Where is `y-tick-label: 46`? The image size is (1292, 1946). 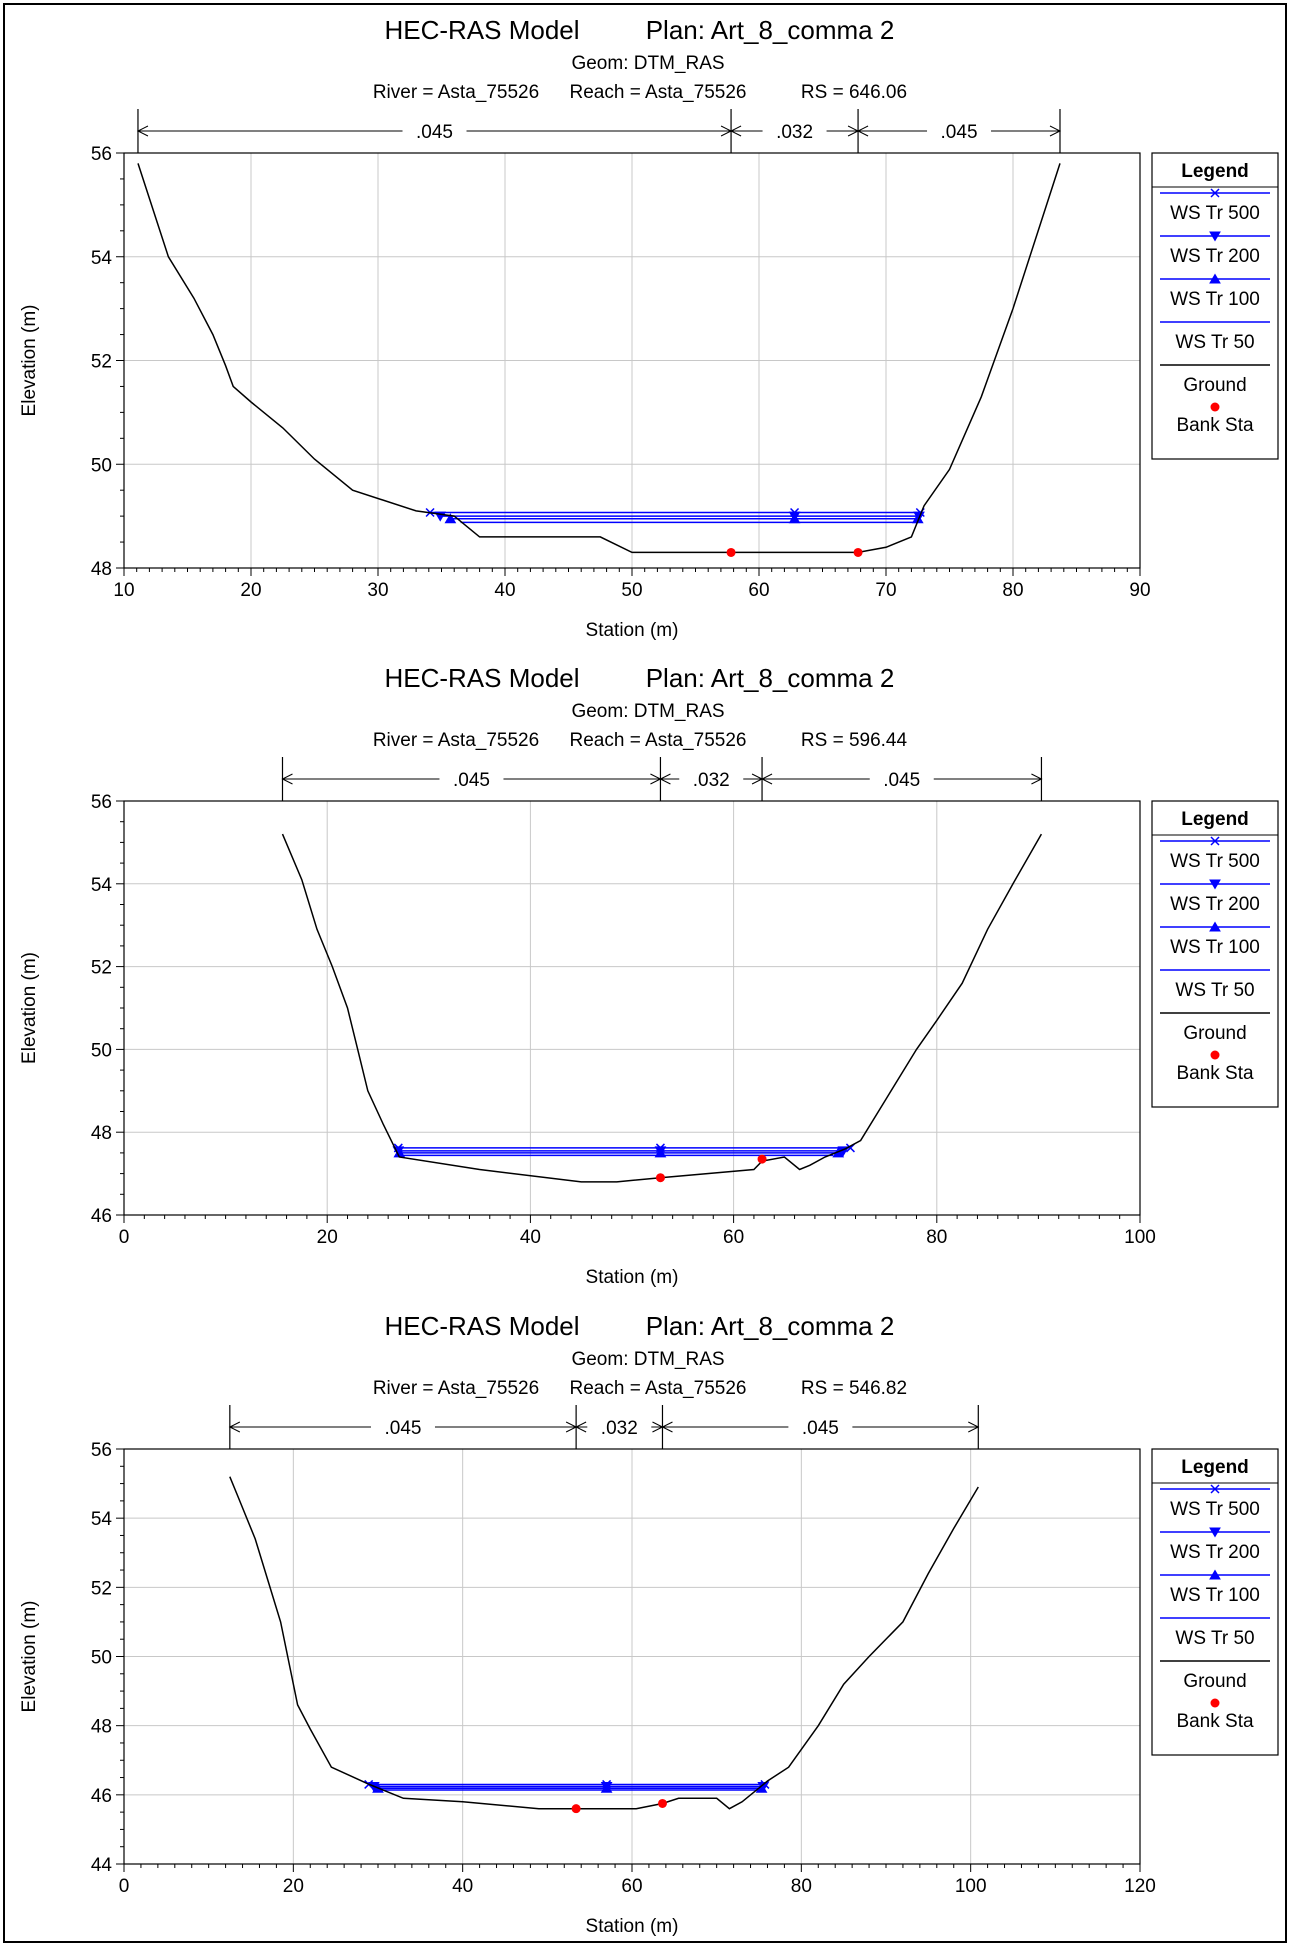 y-tick-label: 46 is located at coordinates (101, 1216).